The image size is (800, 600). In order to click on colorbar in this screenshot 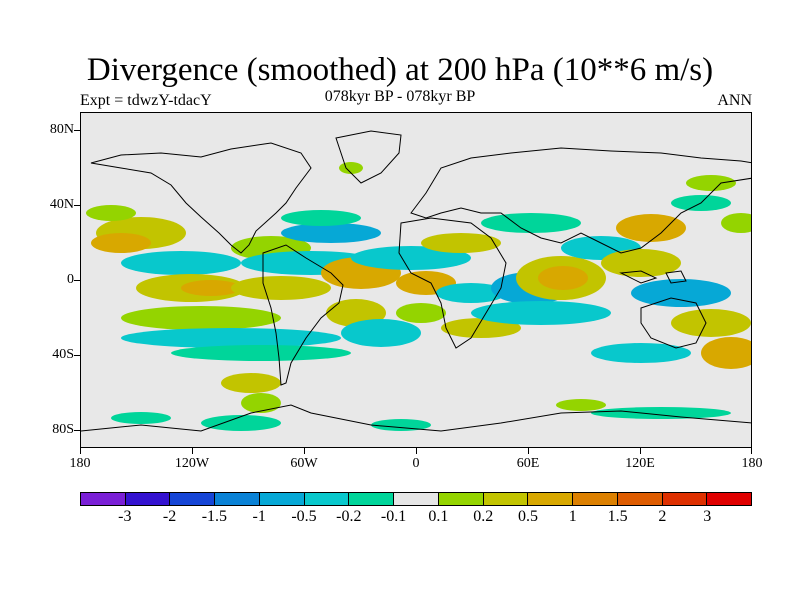, I will do `click(416, 499)`.